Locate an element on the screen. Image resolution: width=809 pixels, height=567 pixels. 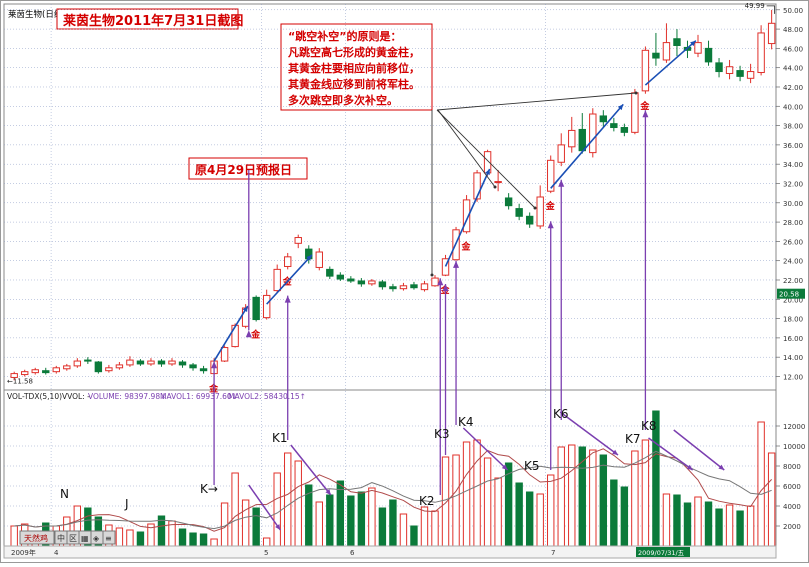
price-tick-label: 50.00 is located at coordinates (793, 11).